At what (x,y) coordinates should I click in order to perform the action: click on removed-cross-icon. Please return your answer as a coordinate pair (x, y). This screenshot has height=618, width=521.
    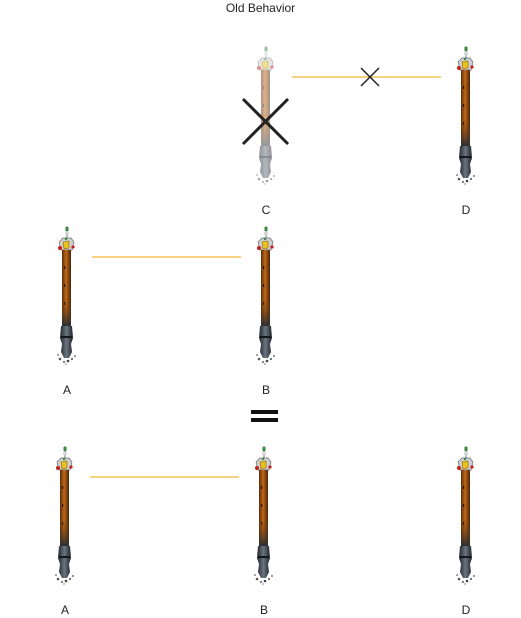
    Looking at the image, I should click on (265, 121).